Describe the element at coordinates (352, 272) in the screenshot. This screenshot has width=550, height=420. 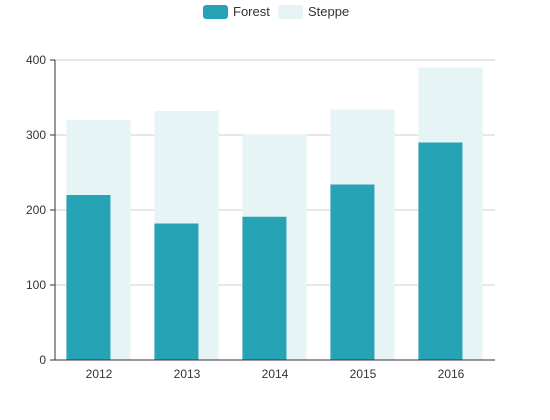
I see `bar-forest-2015` at that location.